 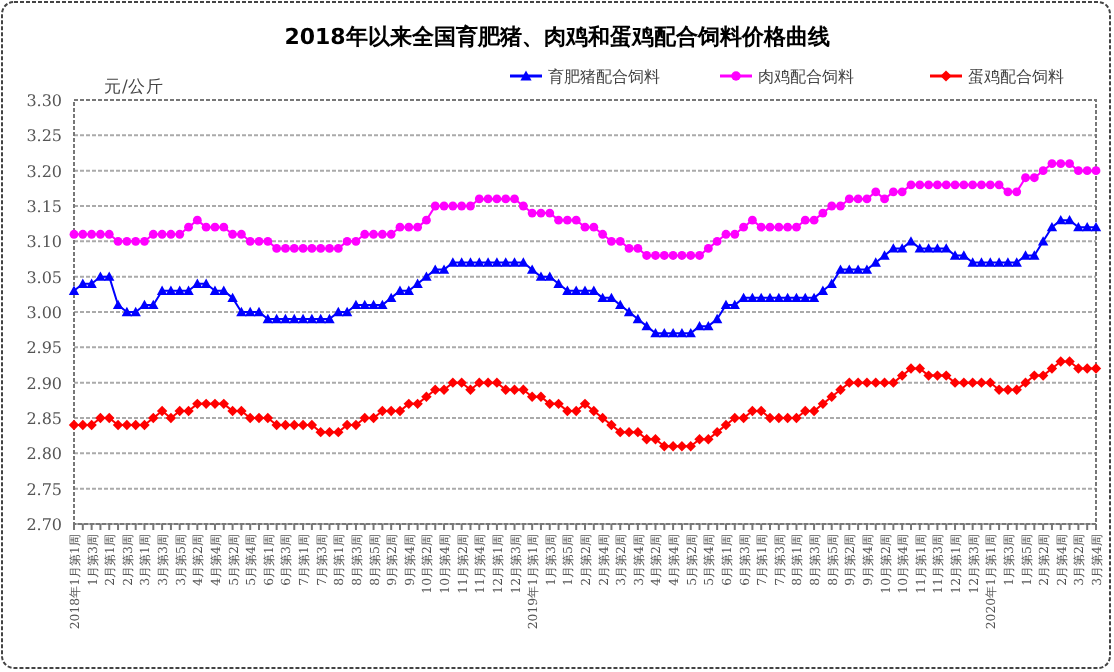 What do you see at coordinates (44, 419) in the screenshot?
I see `y-tick-label: 2.85` at bounding box center [44, 419].